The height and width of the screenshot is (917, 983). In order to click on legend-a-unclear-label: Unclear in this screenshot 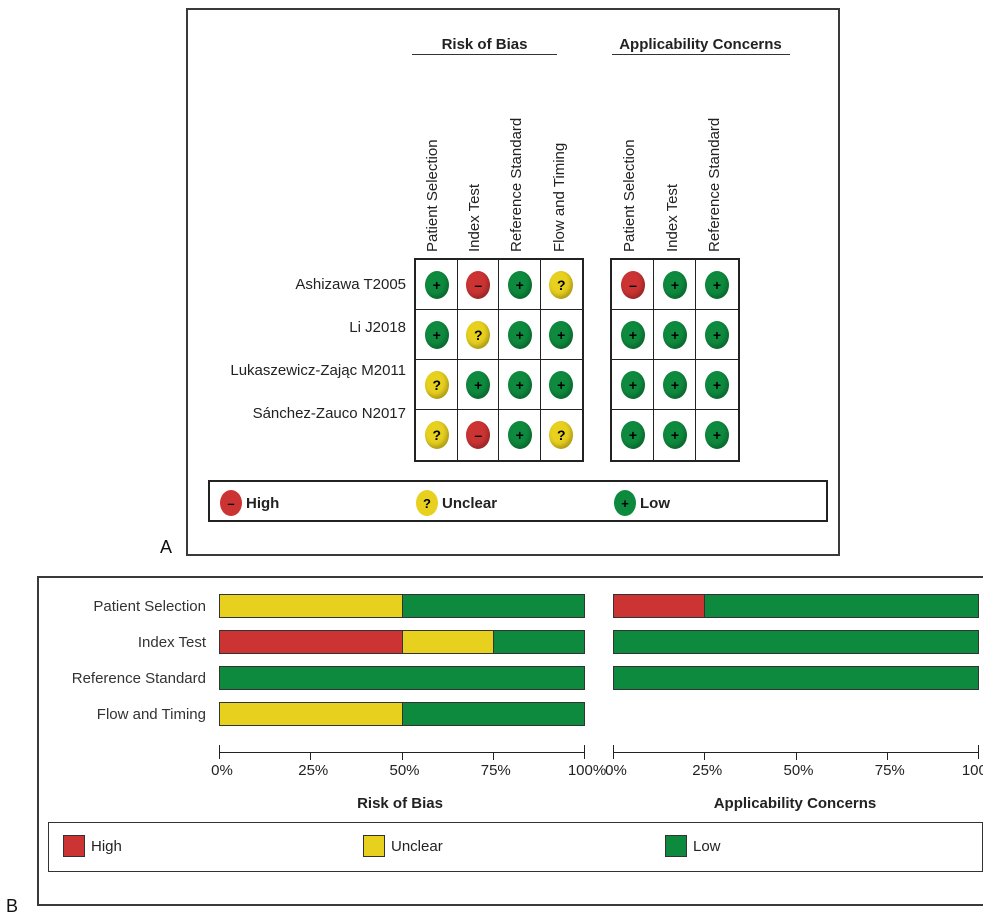, I will do `click(470, 503)`.